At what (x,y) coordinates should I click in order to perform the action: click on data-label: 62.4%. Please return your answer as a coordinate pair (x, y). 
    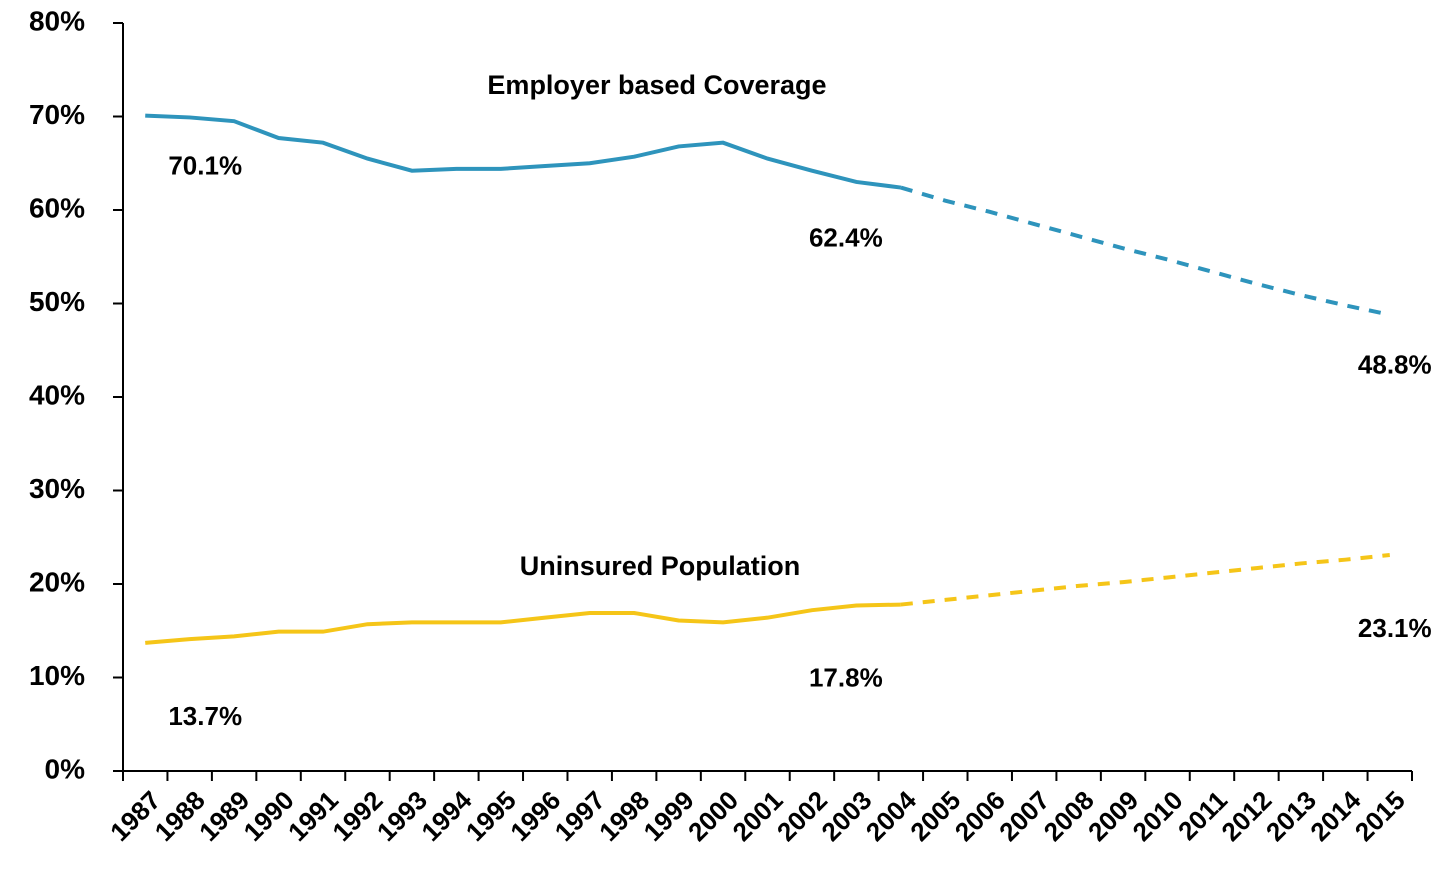
    Looking at the image, I should click on (846, 237).